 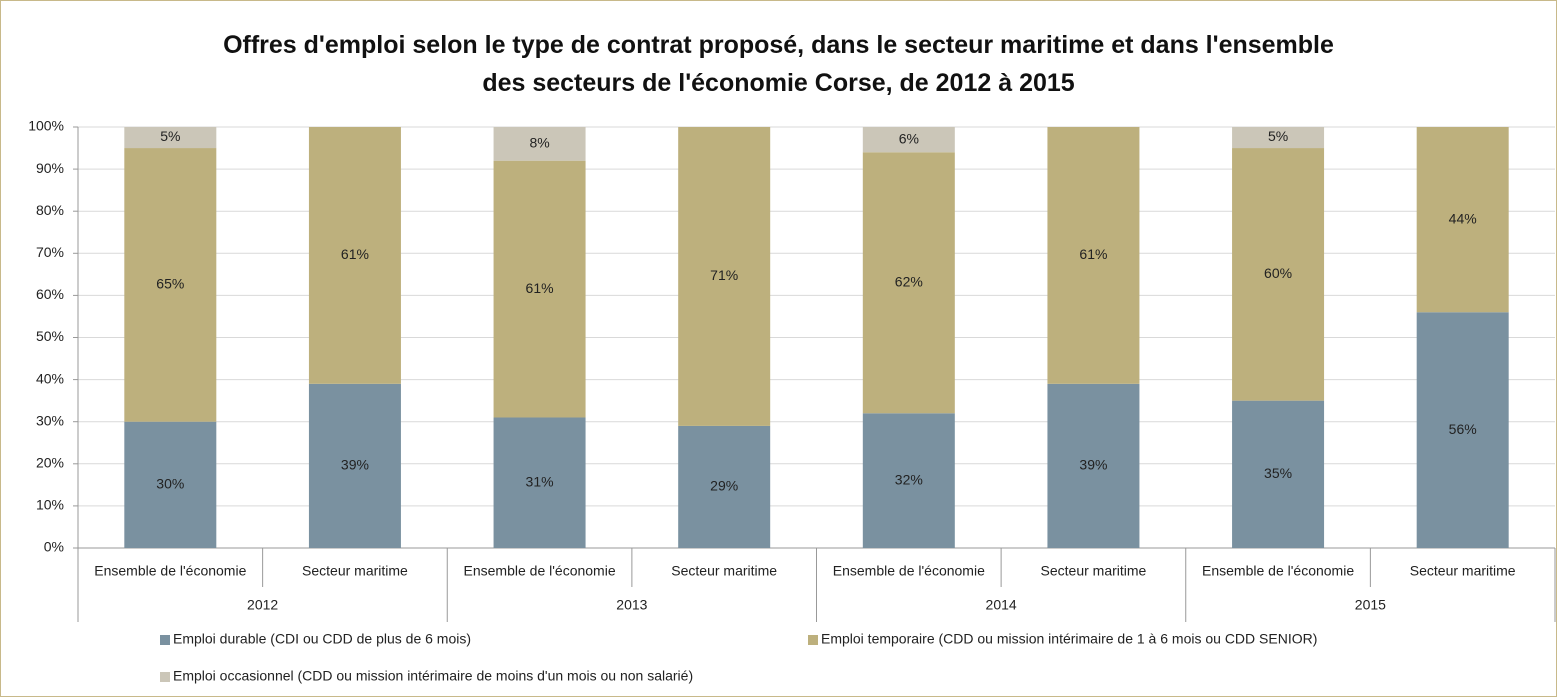 What do you see at coordinates (50, 420) in the screenshot?
I see `y-tick-label: 30%` at bounding box center [50, 420].